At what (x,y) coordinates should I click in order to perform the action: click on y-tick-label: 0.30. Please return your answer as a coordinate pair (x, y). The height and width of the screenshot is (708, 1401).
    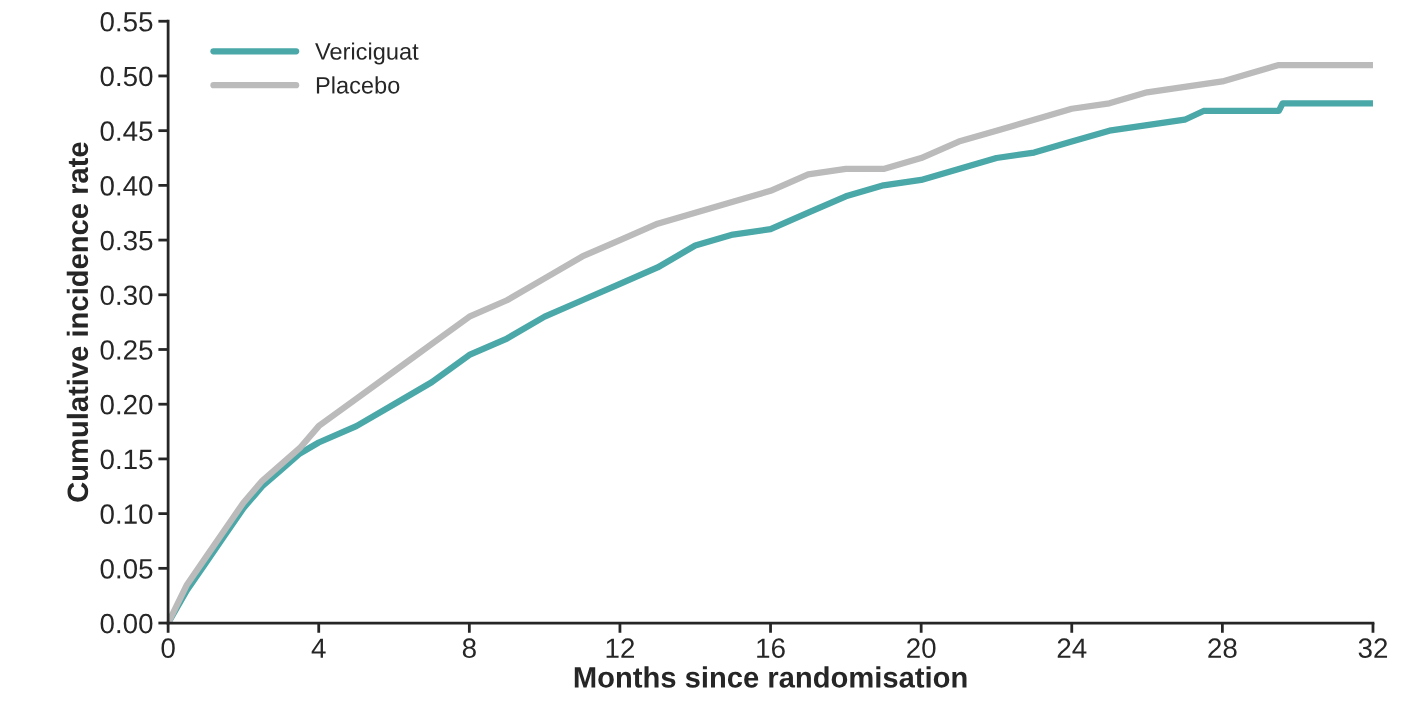
    Looking at the image, I should click on (126, 295).